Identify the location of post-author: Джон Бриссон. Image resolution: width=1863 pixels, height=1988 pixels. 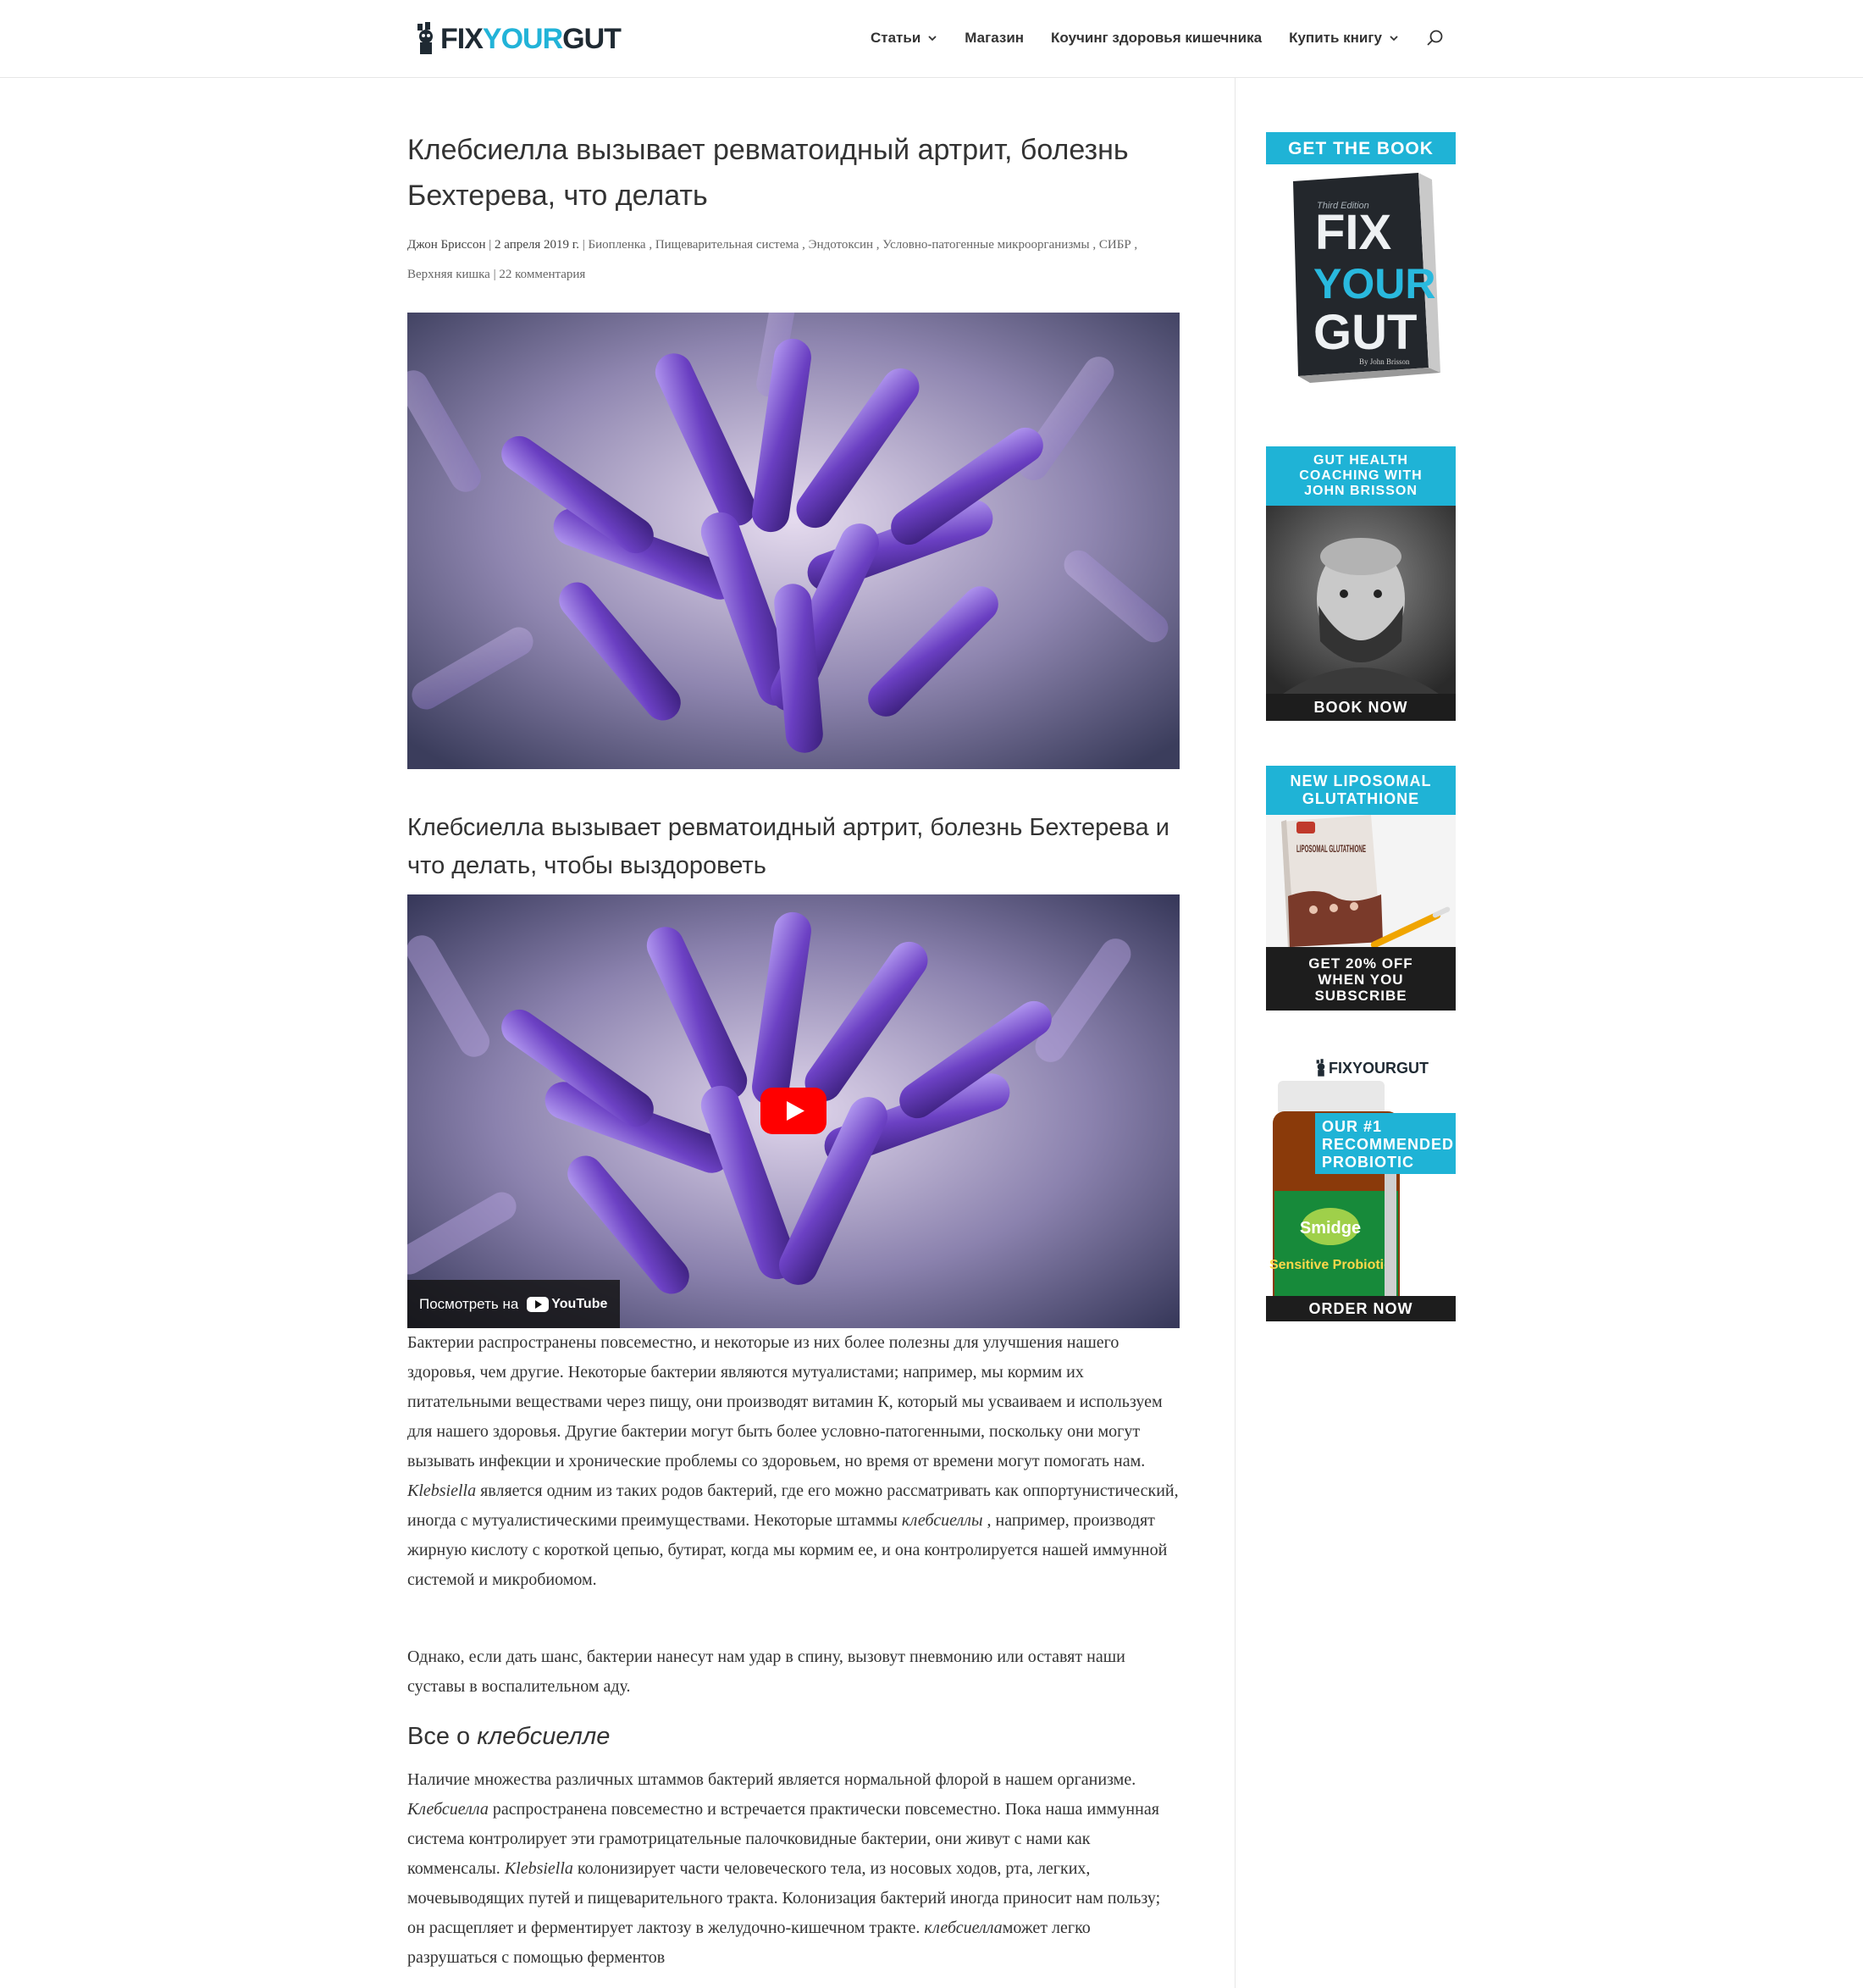
(446, 245).